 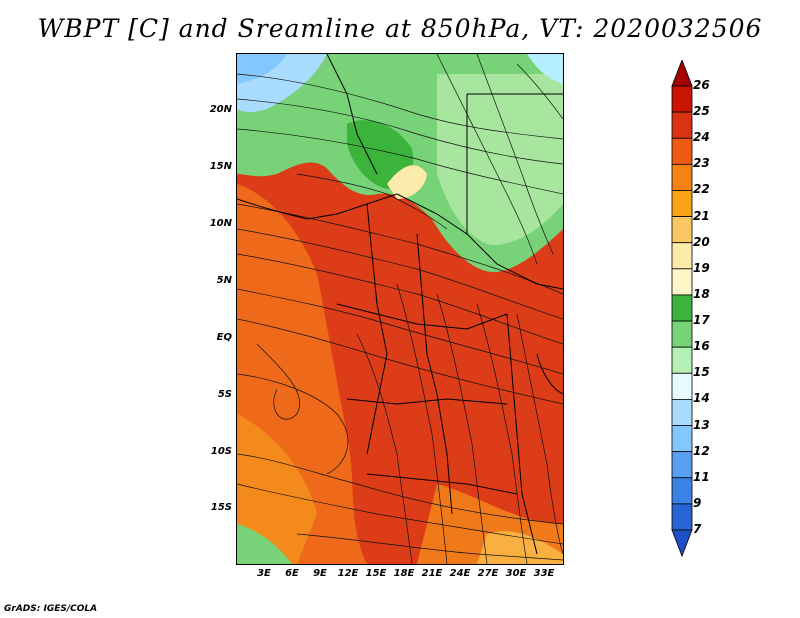 I want to click on lon-label-15e: 15E, so click(x=376, y=573).